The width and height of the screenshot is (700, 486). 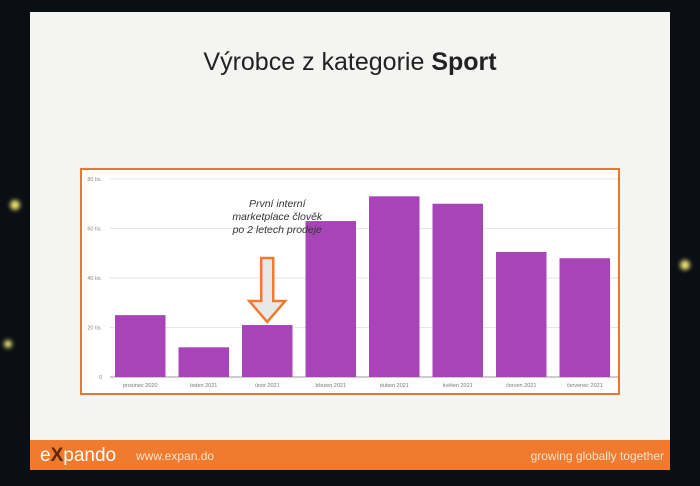 What do you see at coordinates (94, 180) in the screenshot?
I see `y-tick-label: 80 tis.` at bounding box center [94, 180].